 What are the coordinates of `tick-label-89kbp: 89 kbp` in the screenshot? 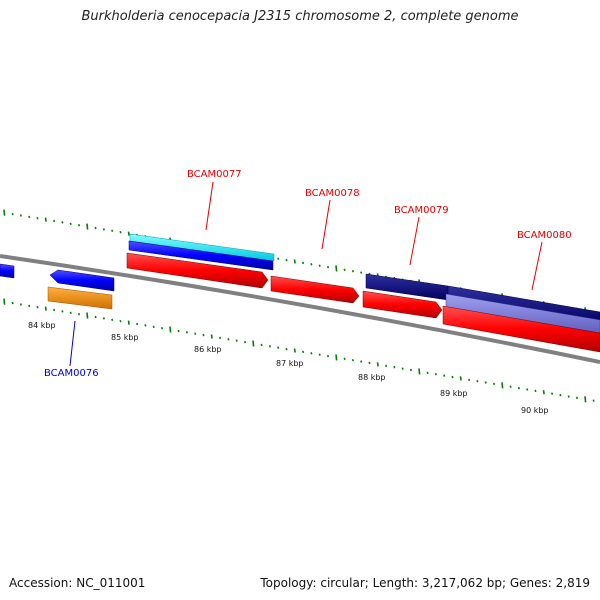 It's located at (454, 393).